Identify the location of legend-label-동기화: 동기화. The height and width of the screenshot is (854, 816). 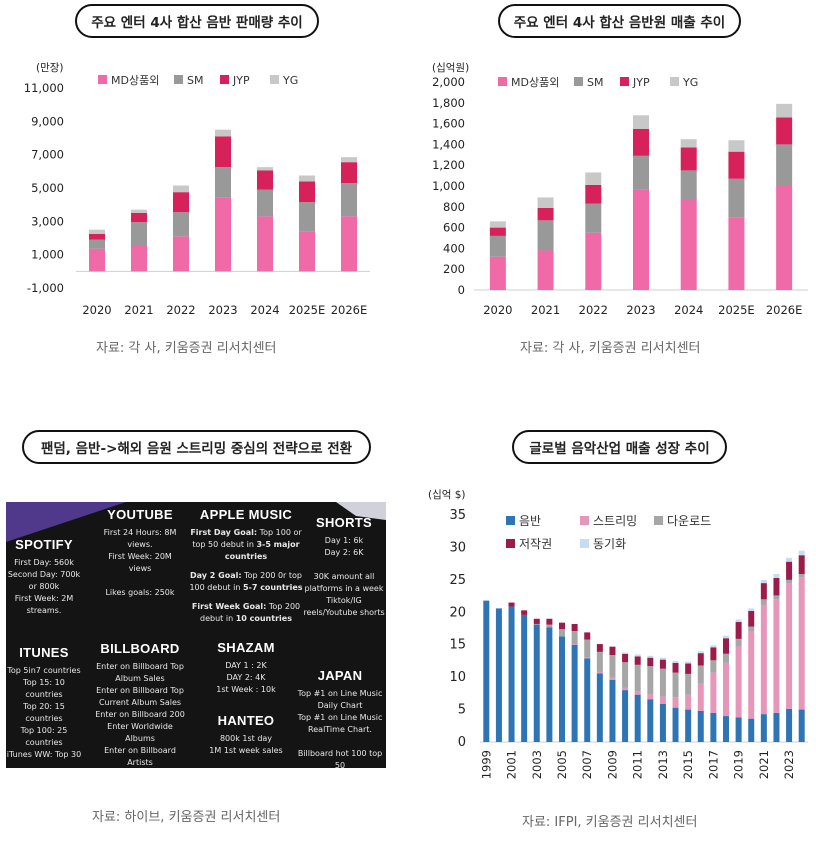
(609, 544).